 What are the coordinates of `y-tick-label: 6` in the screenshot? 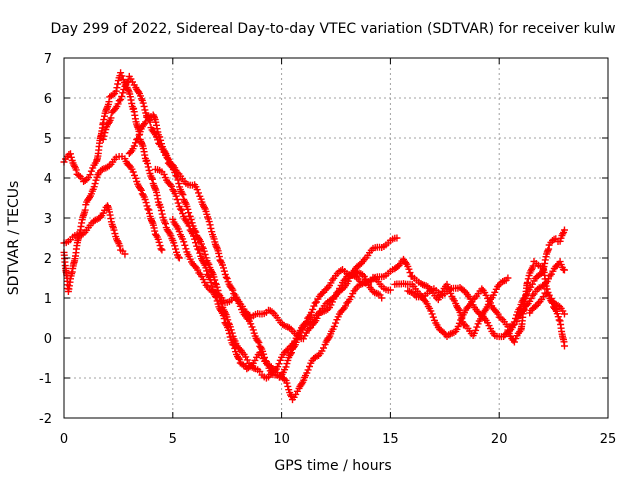 It's located at (48, 99).